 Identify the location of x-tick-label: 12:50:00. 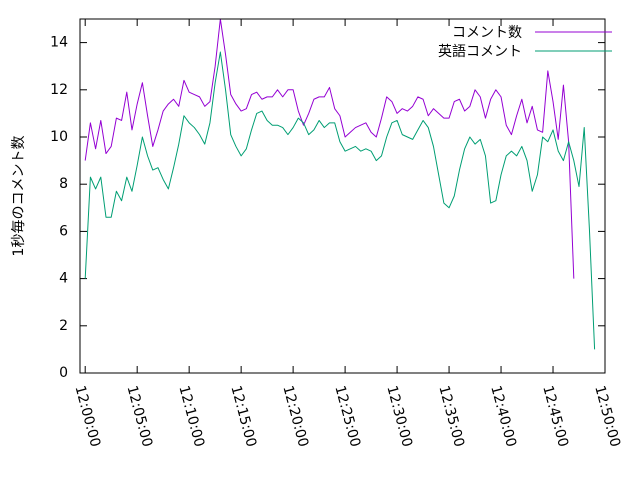
(607, 416).